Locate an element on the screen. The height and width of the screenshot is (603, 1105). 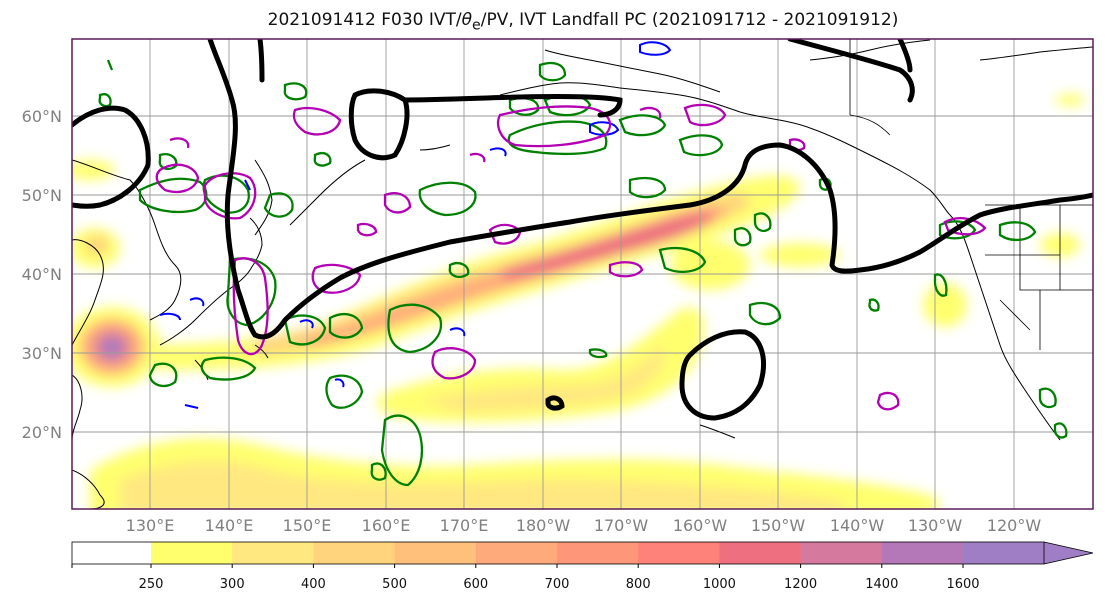
colorbar-tick-label-600: 600 is located at coordinates (475, 584).